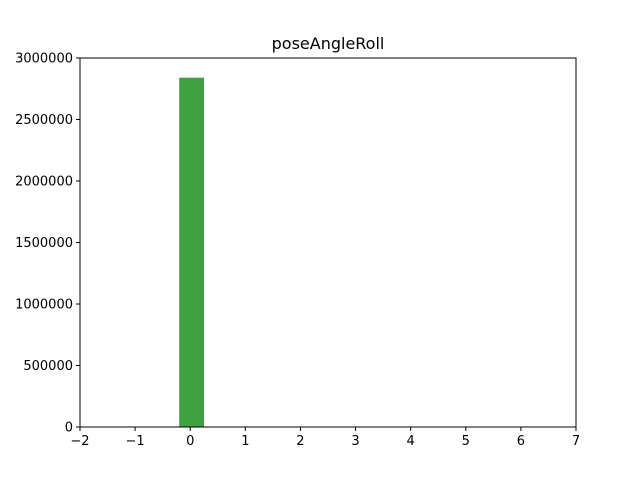 This screenshot has height=480, width=640. Describe the element at coordinates (44, 182) in the screenshot. I see `y-tick-label: 2000000` at that location.